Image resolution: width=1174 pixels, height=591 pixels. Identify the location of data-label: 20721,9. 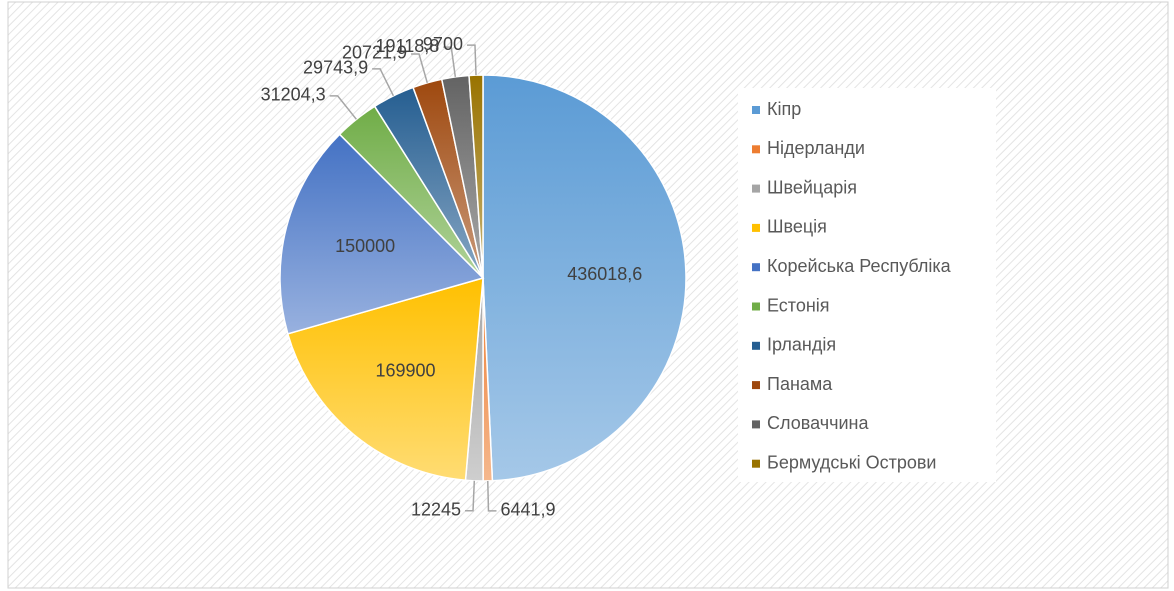
(374, 53).